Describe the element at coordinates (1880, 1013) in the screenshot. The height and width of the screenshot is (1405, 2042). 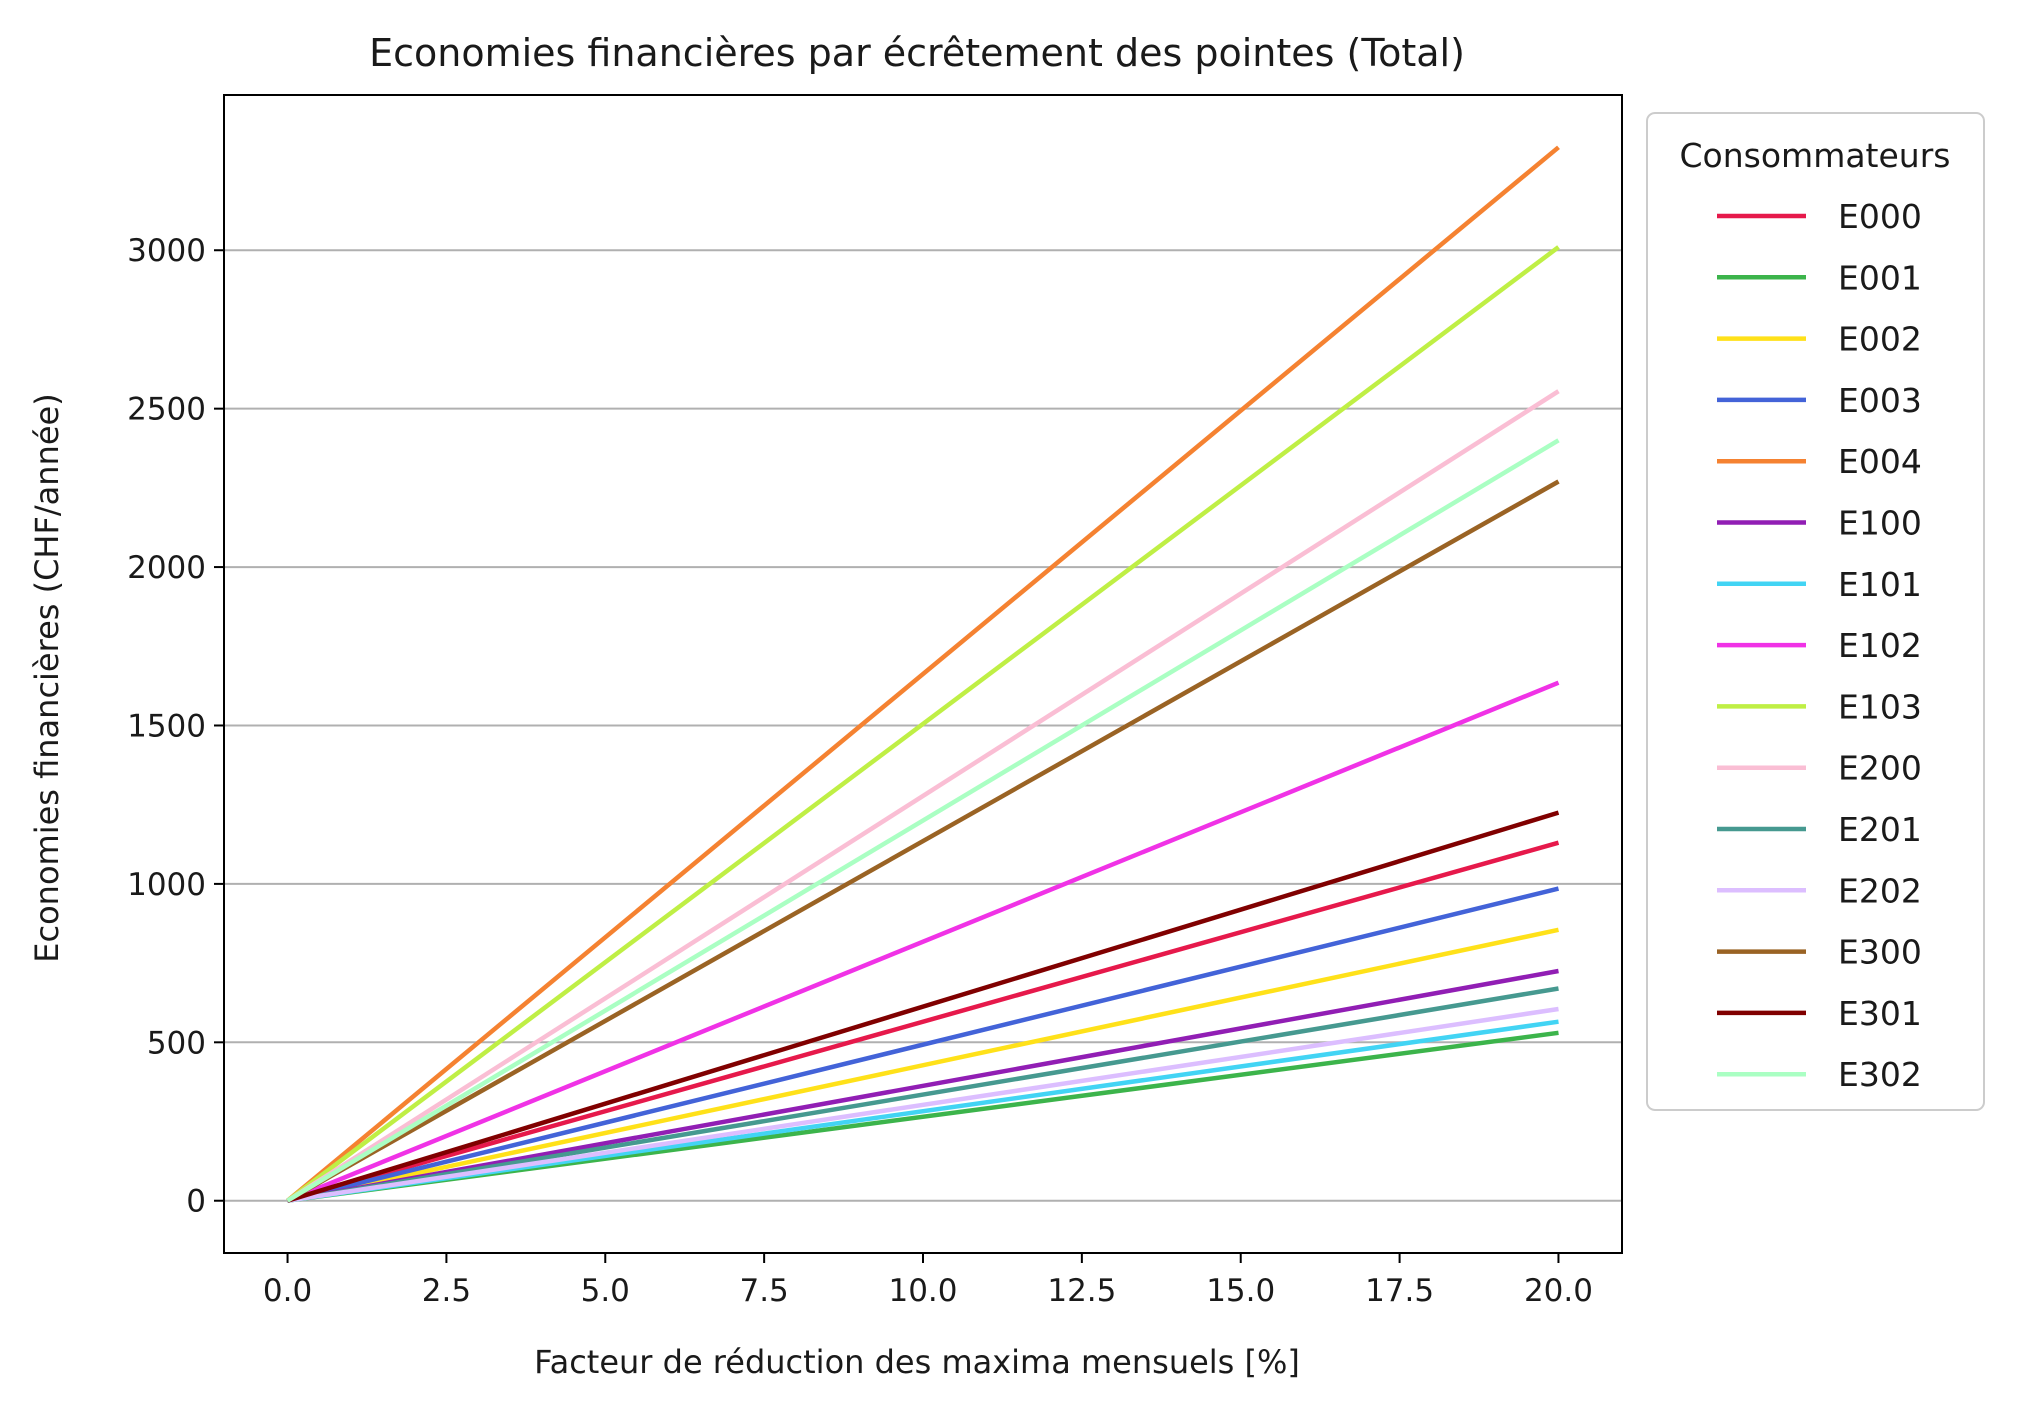
I see `legend-label-e301: E301` at that location.